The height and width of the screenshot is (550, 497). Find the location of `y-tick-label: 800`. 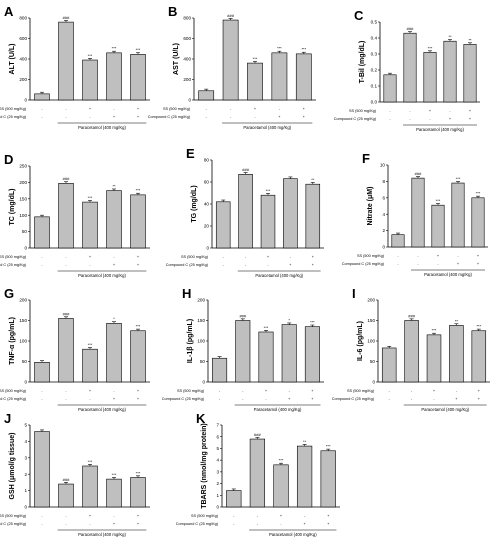

y-tick-label: 800 is located at coordinates (187, 18).